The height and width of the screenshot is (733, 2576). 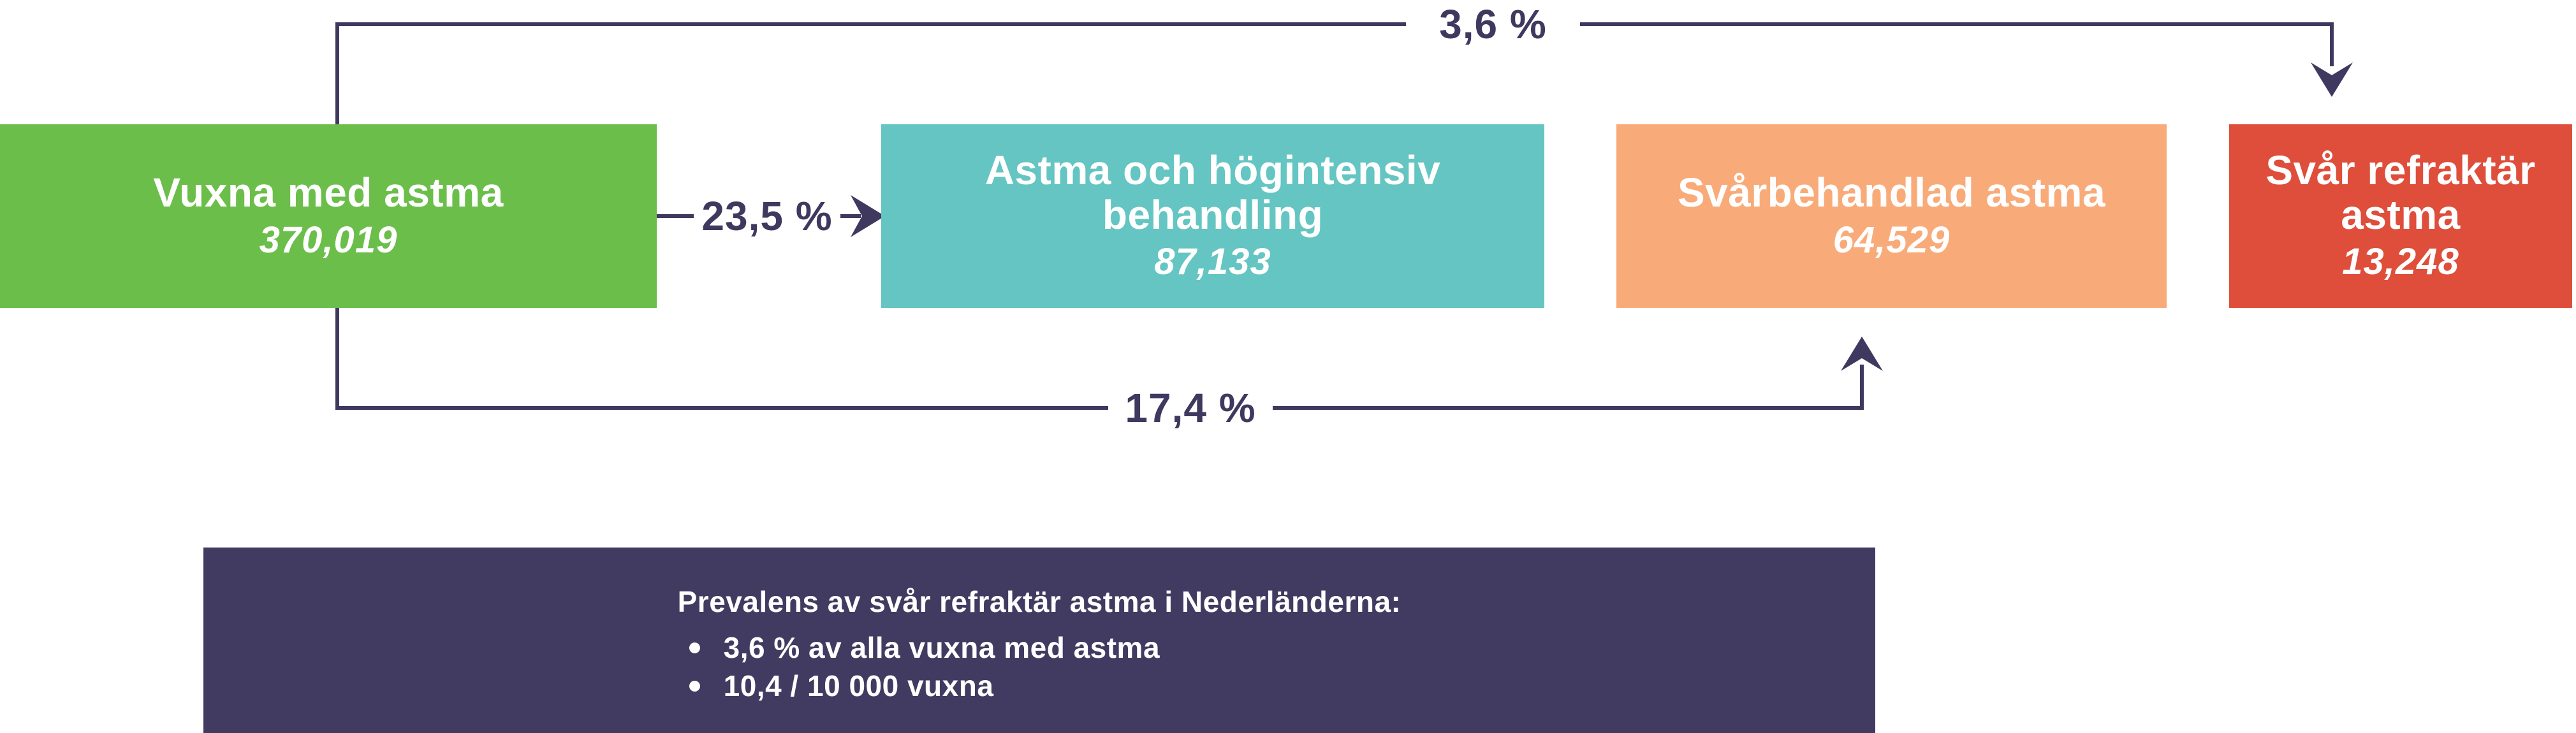 I want to click on arrow-right-icon, so click(x=868, y=216).